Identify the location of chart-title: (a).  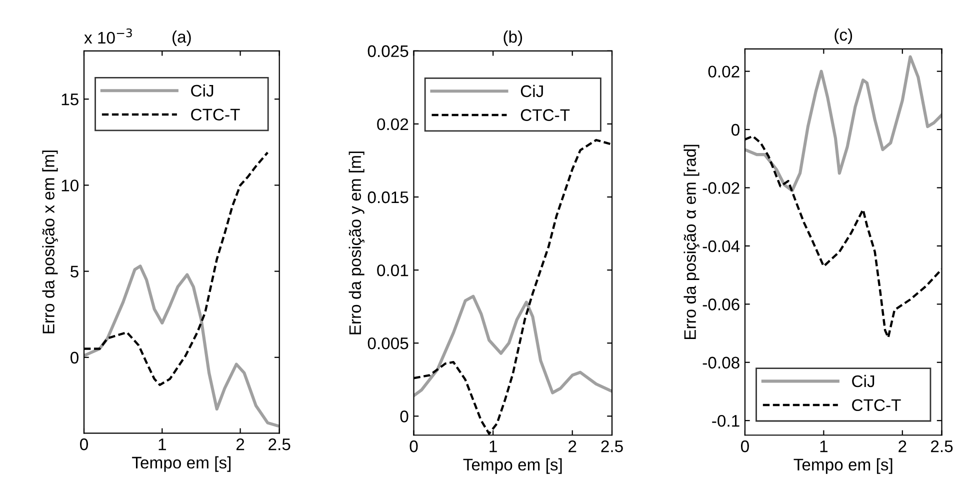
(181, 38).